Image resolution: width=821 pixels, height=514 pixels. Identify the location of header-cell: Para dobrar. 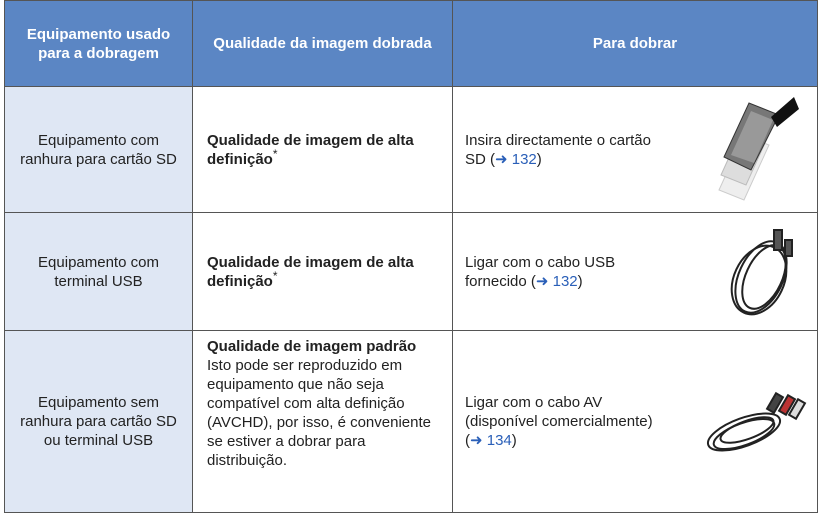
(635, 43).